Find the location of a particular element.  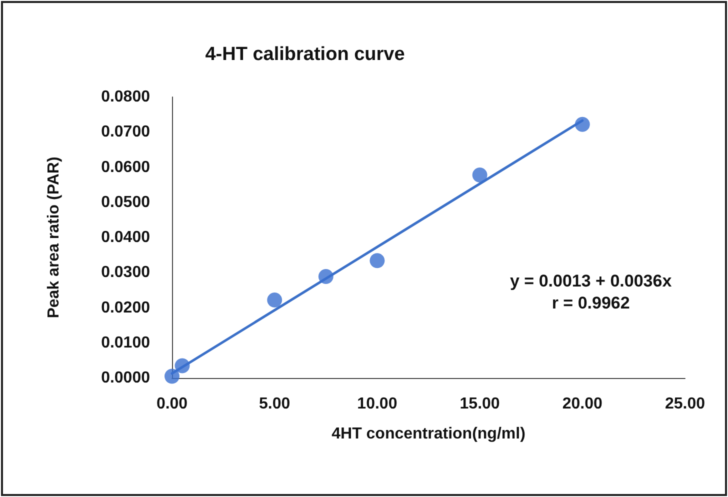

y-tick-label: 0.0300 is located at coordinates (125, 273).